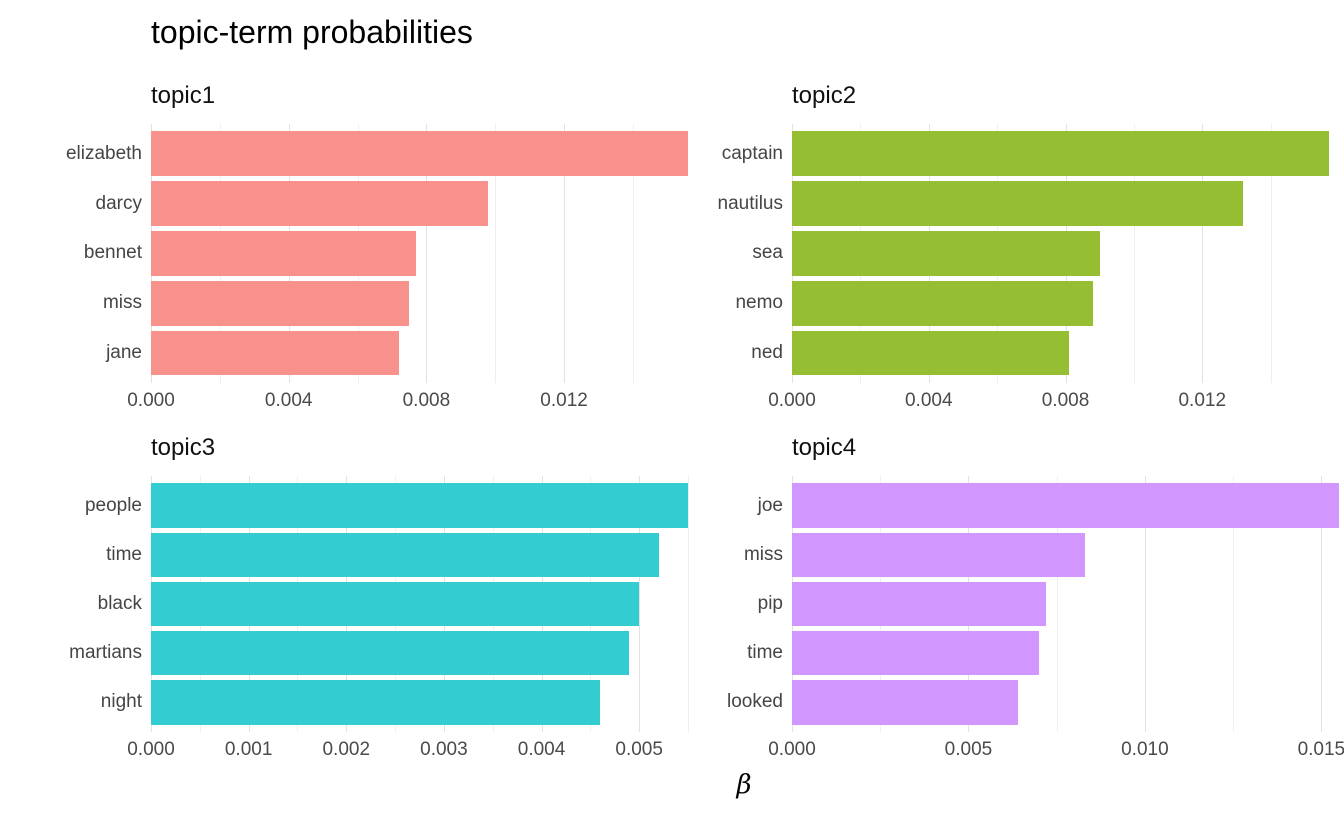  Describe the element at coordinates (118, 203) in the screenshot. I see `term-label: darcy` at that location.